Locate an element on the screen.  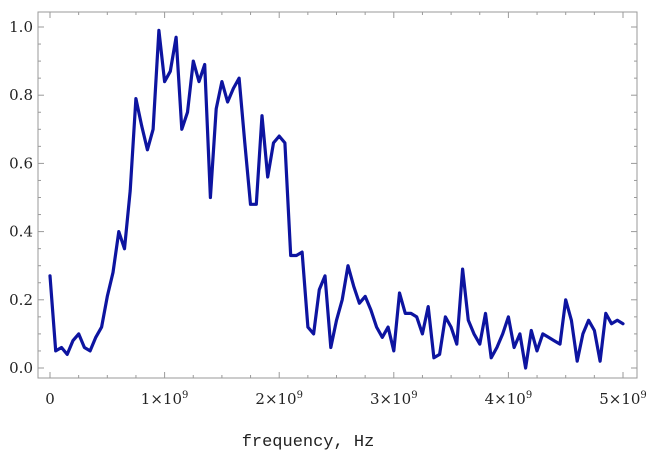
x-tick-mantissa: 4×10 is located at coordinates (505, 399).